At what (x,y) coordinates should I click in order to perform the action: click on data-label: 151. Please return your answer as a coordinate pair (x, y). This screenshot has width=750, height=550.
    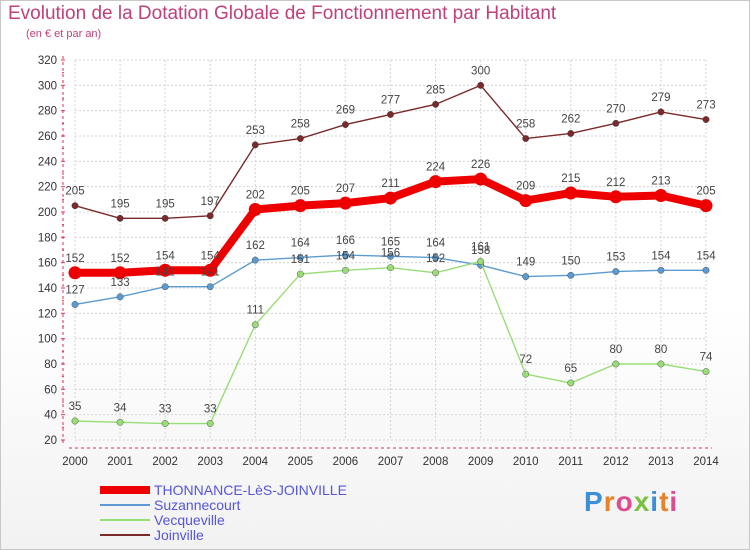
    Looking at the image, I should click on (300, 260).